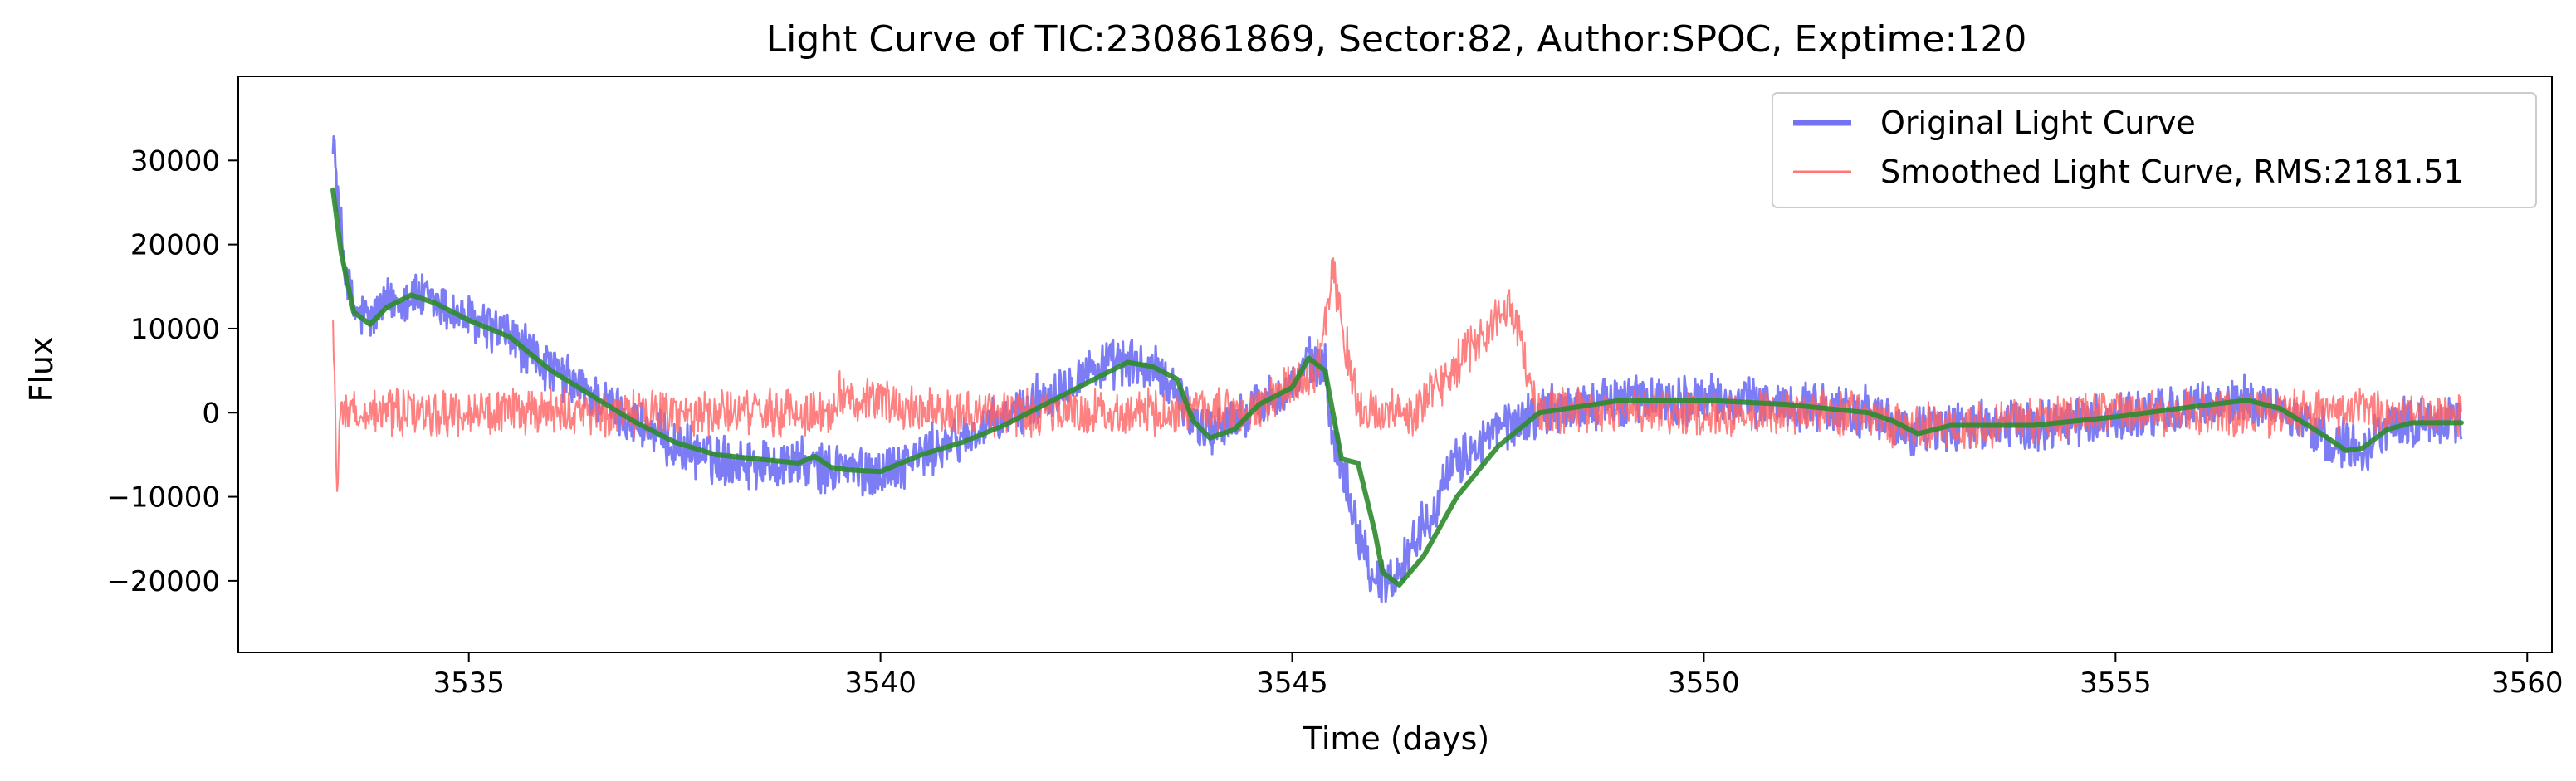 This screenshot has width=2576, height=781. Describe the element at coordinates (211, 413) in the screenshot. I see `y-tick-label: 0` at that location.